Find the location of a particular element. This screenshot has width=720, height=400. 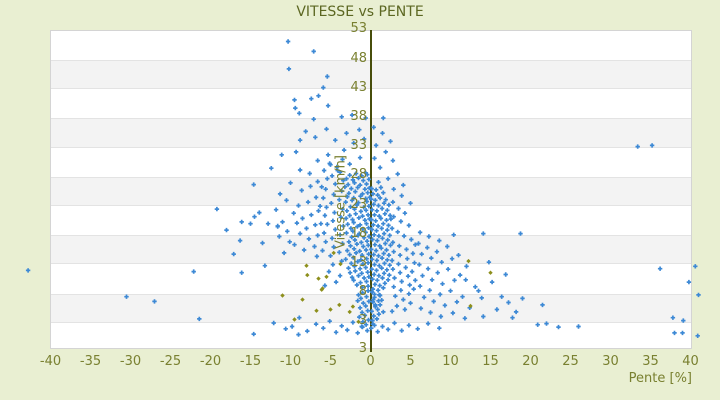

y-tick-label: 8 is located at coordinates (362, 292).